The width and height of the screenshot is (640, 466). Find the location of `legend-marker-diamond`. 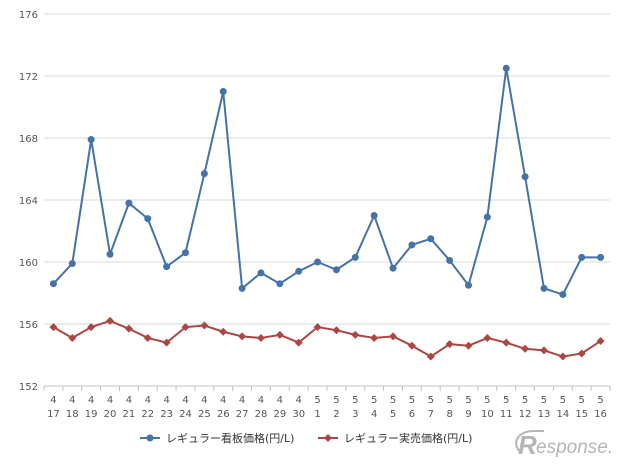

legend-marker-diamond is located at coordinates (328, 438).